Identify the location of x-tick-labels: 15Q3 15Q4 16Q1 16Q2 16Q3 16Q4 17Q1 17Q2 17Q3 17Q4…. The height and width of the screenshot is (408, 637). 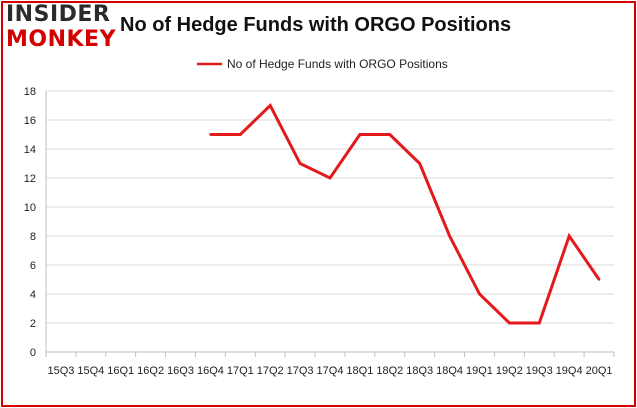
(329, 371).